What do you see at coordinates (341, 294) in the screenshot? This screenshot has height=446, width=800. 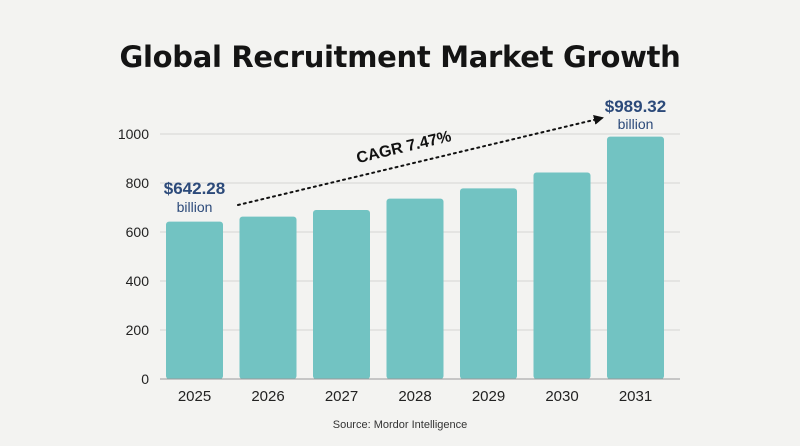 I see `bar-2027` at bounding box center [341, 294].